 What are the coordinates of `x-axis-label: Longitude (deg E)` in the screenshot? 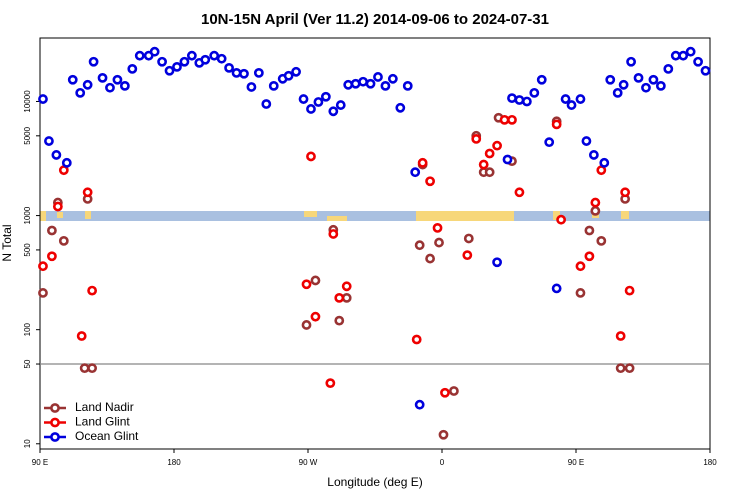 It's located at (374, 482).